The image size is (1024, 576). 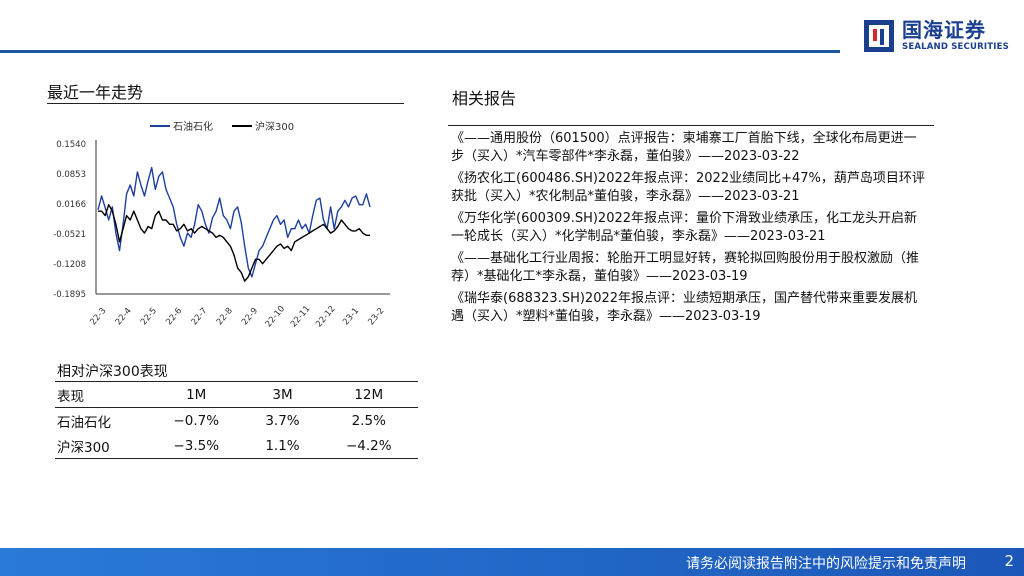 I want to click on x-tick-label: 22-8, so click(x=225, y=316).